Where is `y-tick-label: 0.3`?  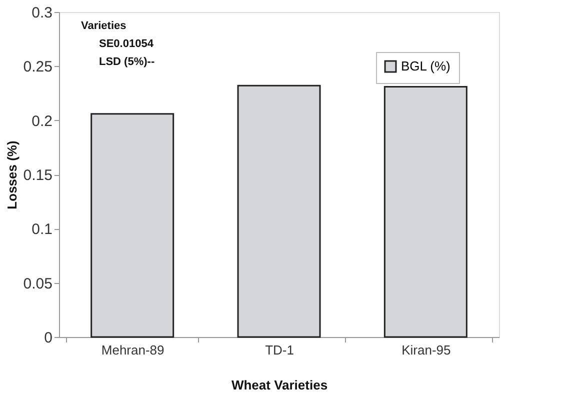
y-tick-label: 0.3 is located at coordinates (42, 13).